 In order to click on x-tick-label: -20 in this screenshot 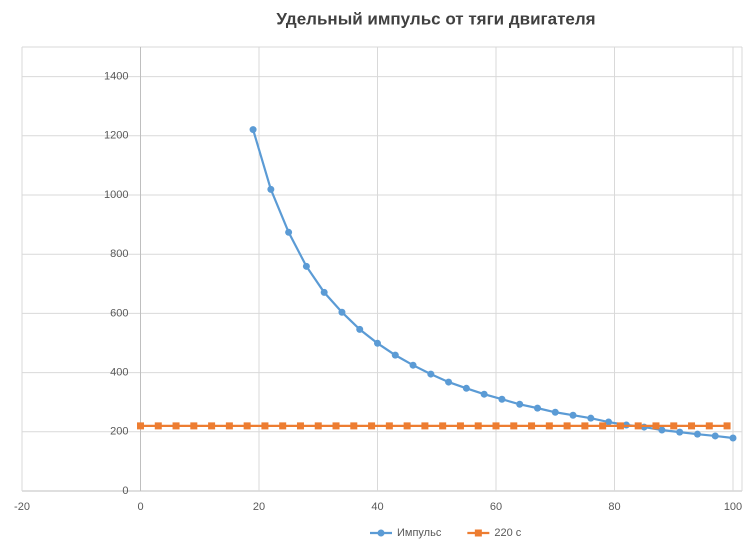, I will do `click(22, 507)`.